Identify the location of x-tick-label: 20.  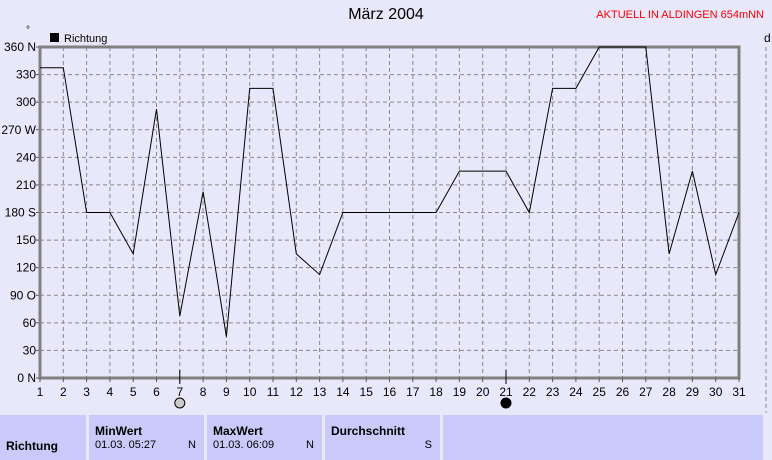
(483, 392).